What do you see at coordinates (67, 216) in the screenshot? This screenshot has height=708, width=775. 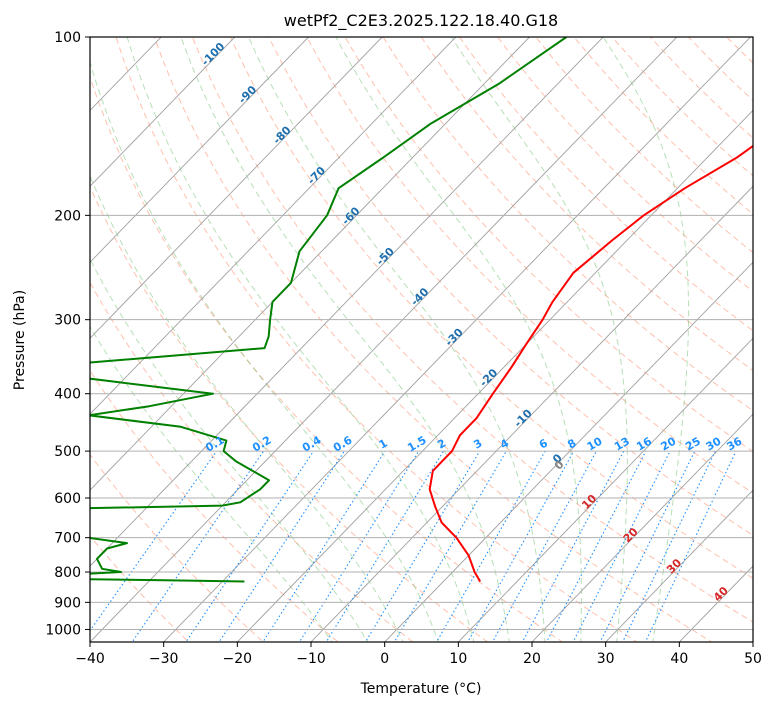 I see `y-tick-label: 200` at bounding box center [67, 216].